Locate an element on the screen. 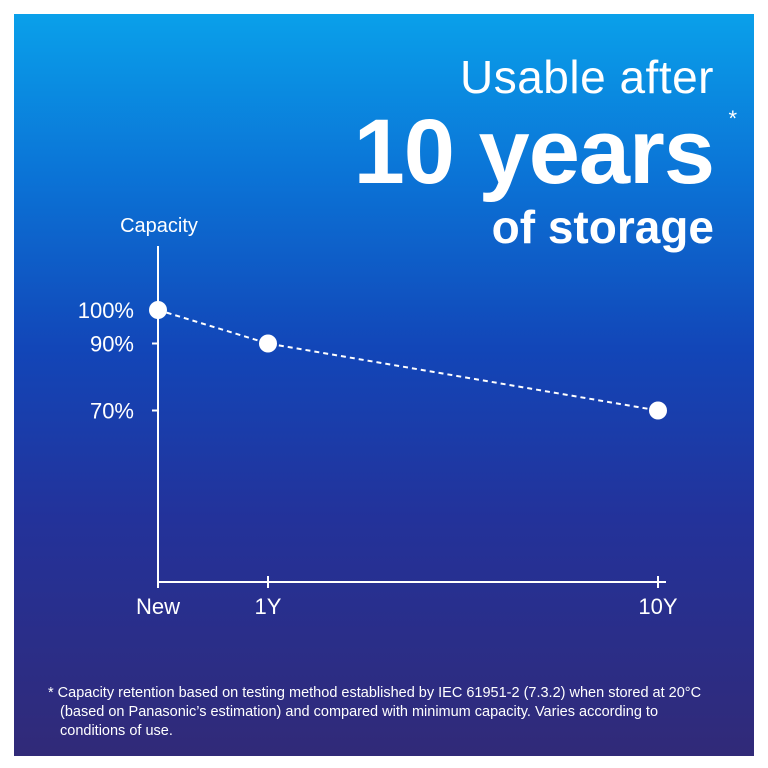 This screenshot has height=768, width=768. series-line is located at coordinates (408, 360).